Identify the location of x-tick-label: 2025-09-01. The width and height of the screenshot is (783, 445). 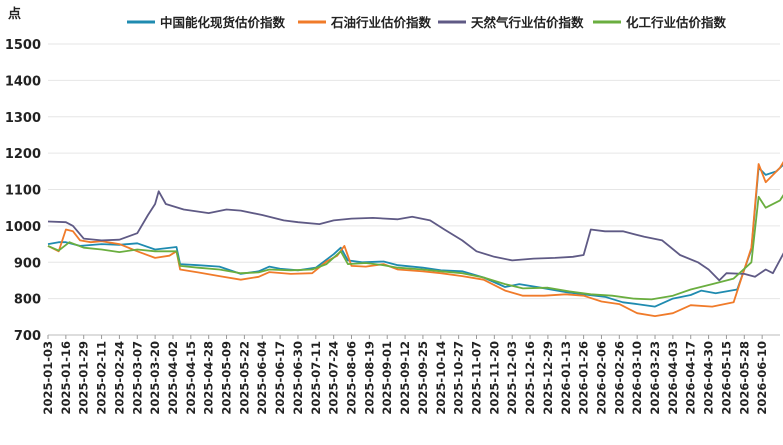
(387, 378).